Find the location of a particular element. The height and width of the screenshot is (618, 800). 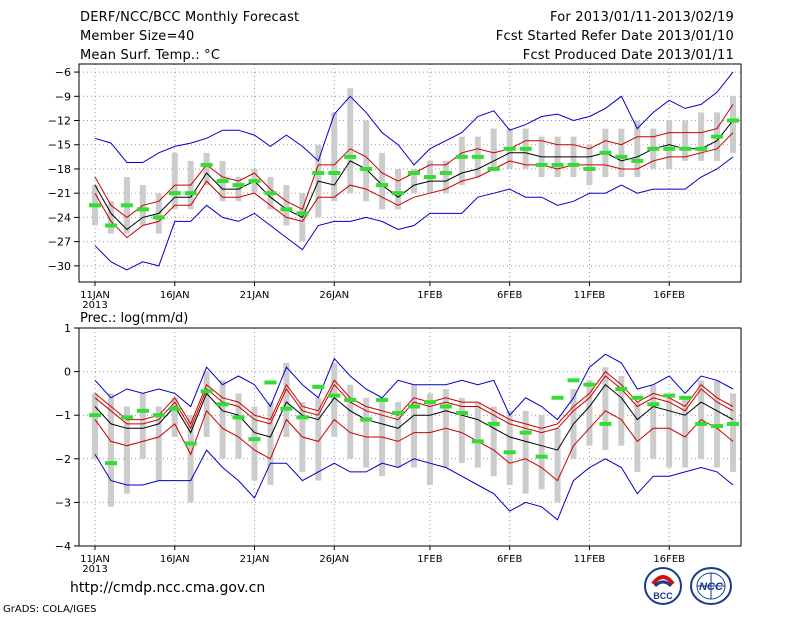

prec-series-p25 is located at coordinates (414, 445).